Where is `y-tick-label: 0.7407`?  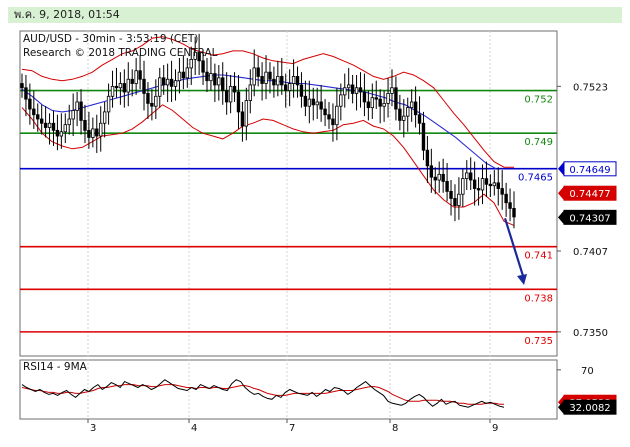 y-tick-label: 0.7407 is located at coordinates (590, 252).